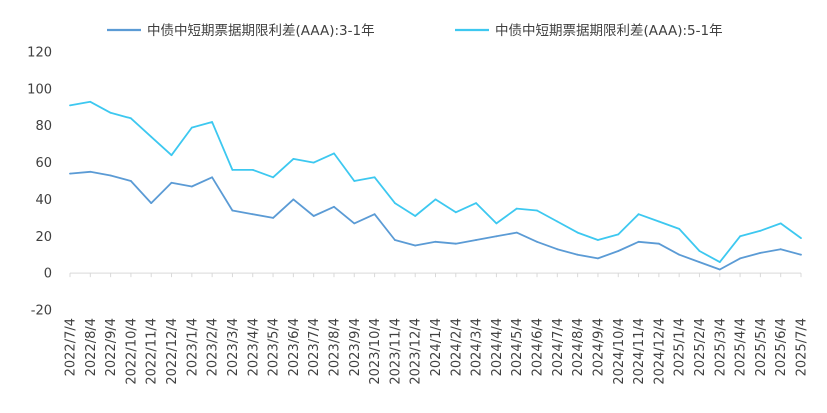 This screenshot has height=413, width=827. Describe the element at coordinates (375, 351) in the screenshot. I see `x-tick-label: 2023/10/4` at that location.